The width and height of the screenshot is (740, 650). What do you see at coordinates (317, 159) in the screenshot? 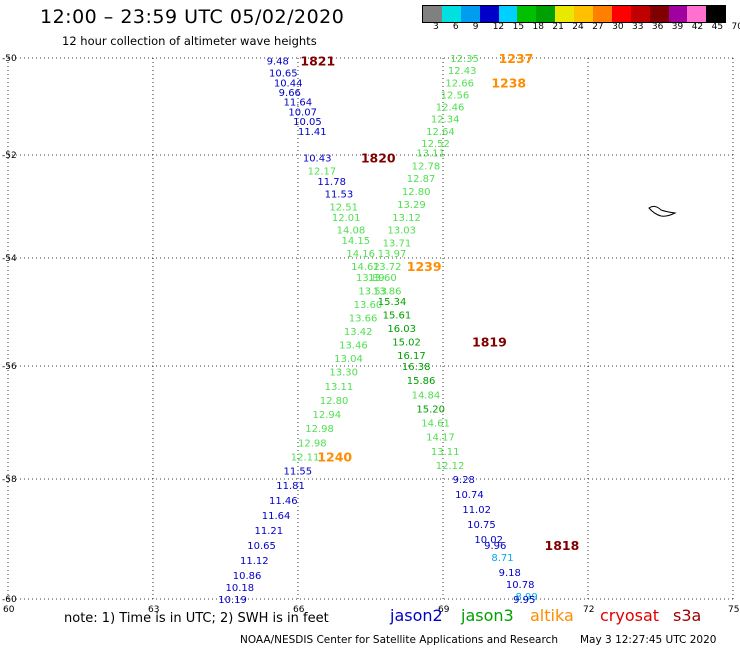
I see `wave-height-label: 10.43` at bounding box center [317, 159].